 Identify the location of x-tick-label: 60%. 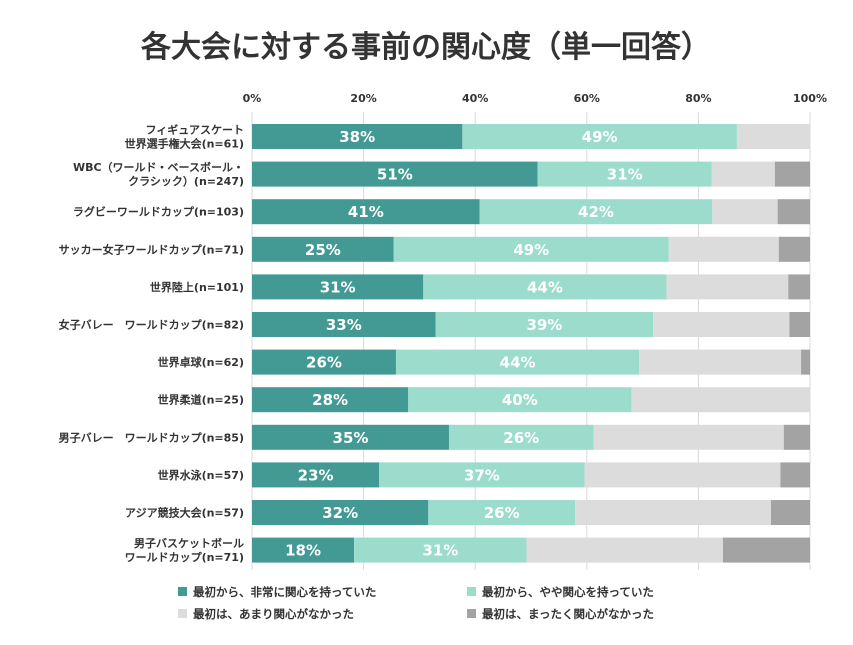
(587, 98).